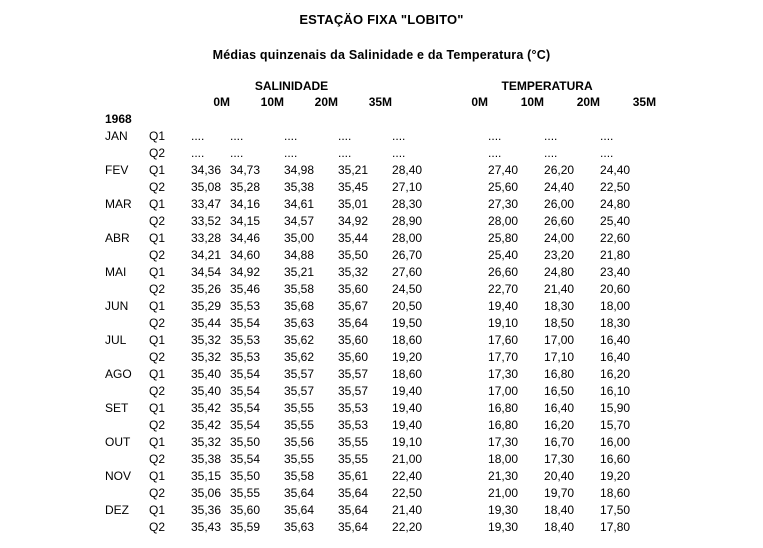 Image resolution: width=763 pixels, height=548 pixels. Describe the element at coordinates (206, 408) in the screenshot. I see `salinity-value-0m: 35,42` at that location.